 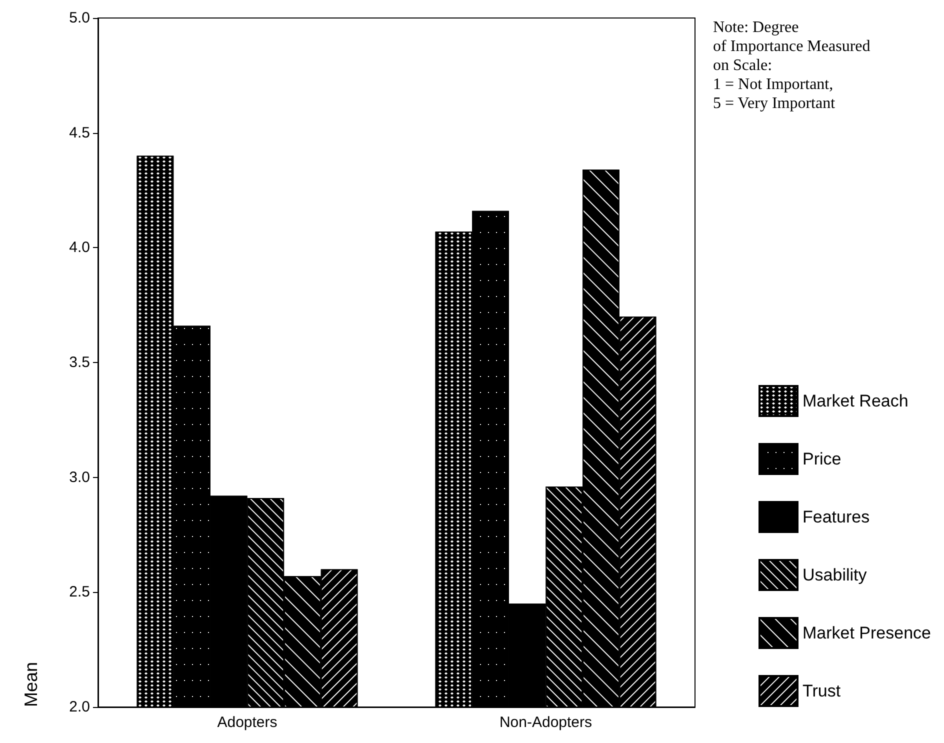 I want to click on x-tick-label: Adopters, so click(x=247, y=722).